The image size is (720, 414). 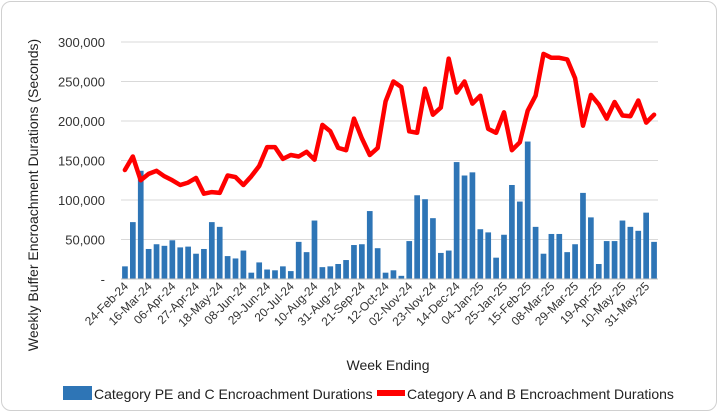 I want to click on legend-label-line: Category A and B Encroachment Durations, so click(x=540, y=394).